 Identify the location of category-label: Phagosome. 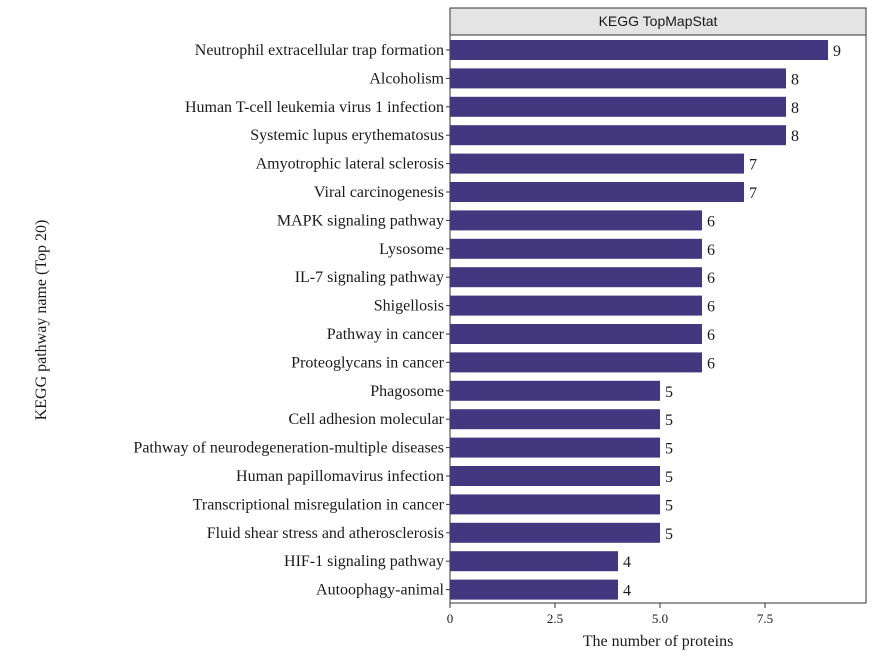
(407, 391).